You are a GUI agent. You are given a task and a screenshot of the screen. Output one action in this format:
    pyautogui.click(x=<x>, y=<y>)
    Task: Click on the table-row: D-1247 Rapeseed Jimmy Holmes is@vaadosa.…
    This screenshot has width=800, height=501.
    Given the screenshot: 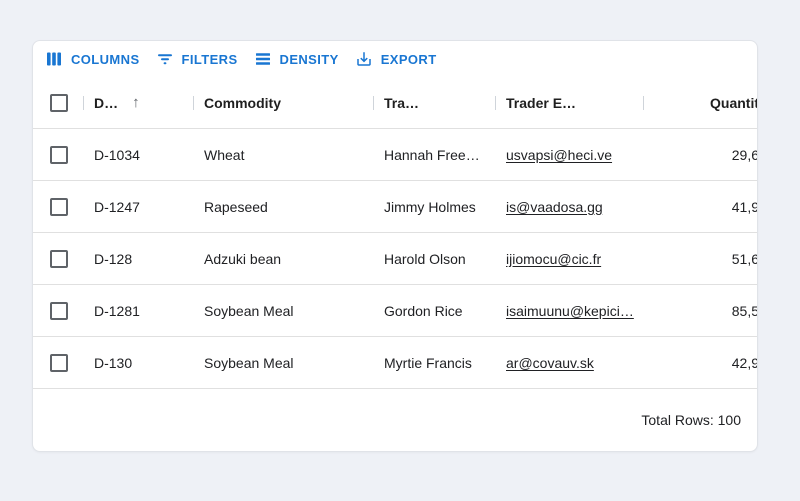 What is the action you would take?
    pyautogui.click(x=395, y=207)
    